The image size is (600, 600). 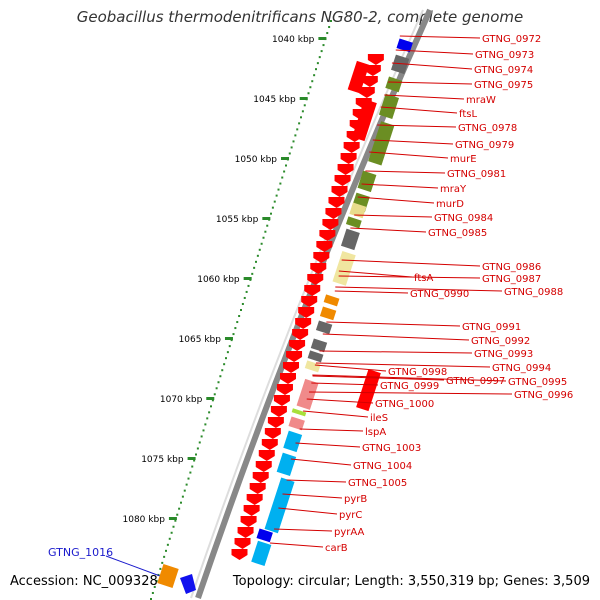 I want to click on gene-label: GTNG_1003, so click(x=391, y=448).